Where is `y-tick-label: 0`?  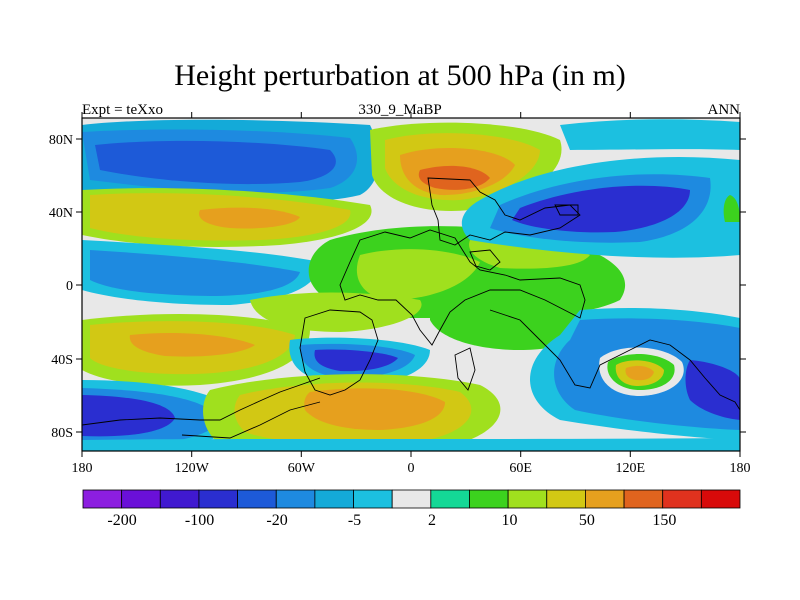
y-tick-label: 0 is located at coordinates (69, 286).